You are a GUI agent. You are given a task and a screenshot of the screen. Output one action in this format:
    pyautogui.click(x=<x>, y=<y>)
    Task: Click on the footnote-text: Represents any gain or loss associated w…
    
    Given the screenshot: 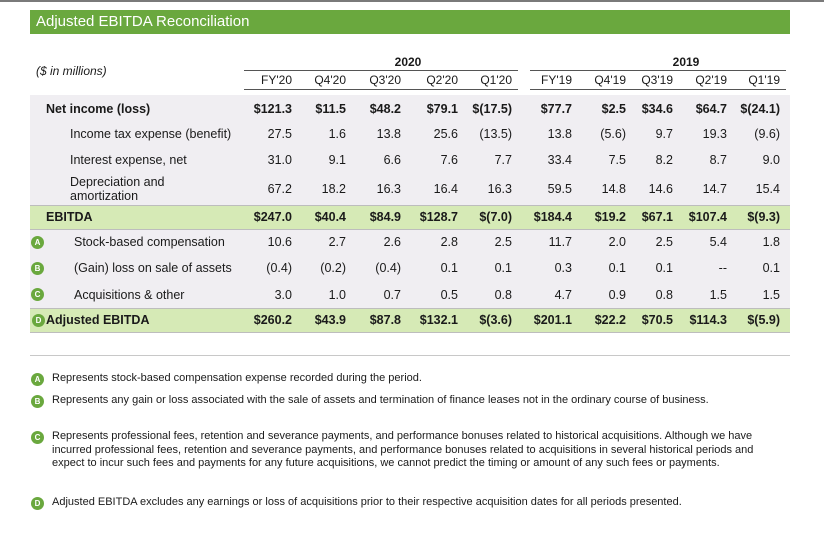 What is the action you would take?
    pyautogui.click(x=380, y=400)
    